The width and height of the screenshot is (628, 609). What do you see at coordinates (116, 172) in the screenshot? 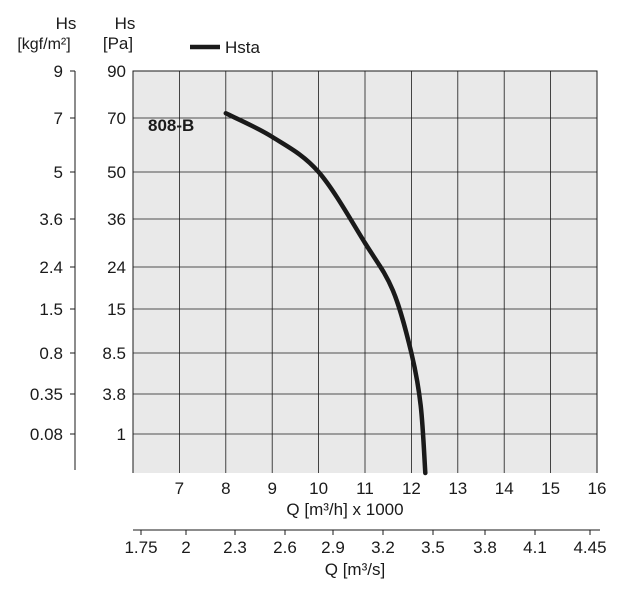
I see `pa-tick-label: 50` at bounding box center [116, 172].